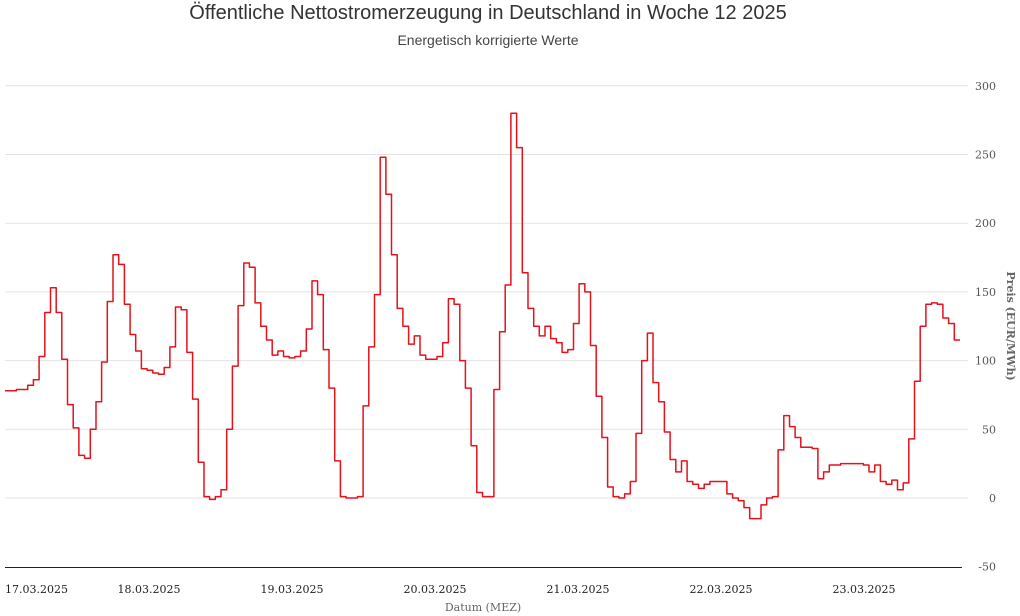 Image resolution: width=1020 pixels, height=616 pixels. Describe the element at coordinates (985, 86) in the screenshot. I see `y-tick-label: 300` at that location.